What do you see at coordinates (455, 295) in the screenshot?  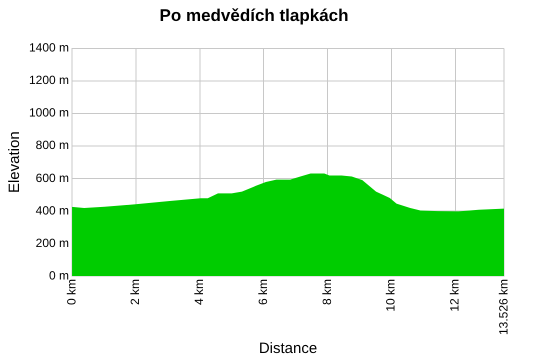 I see `x-tick-label: 12 km` at bounding box center [455, 295].